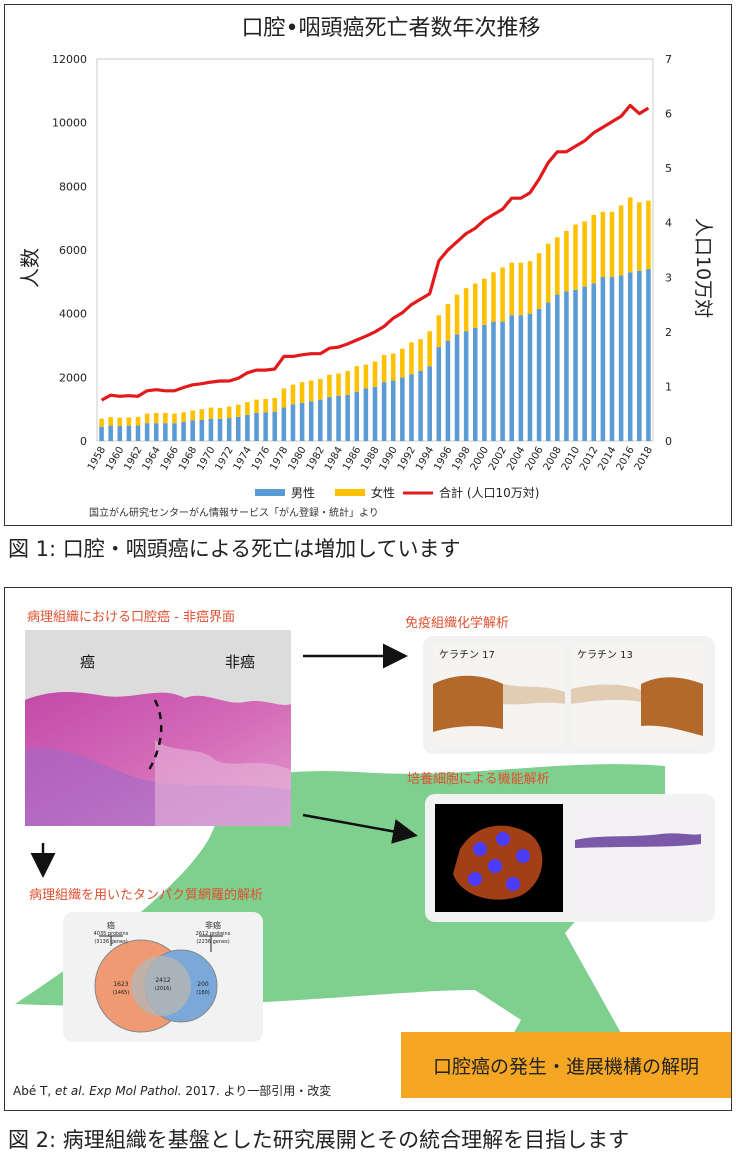 The width and height of the screenshot is (736, 1157). Describe the element at coordinates (120, 984) in the screenshot. I see `venn-cancer-only-count: 1623` at that location.